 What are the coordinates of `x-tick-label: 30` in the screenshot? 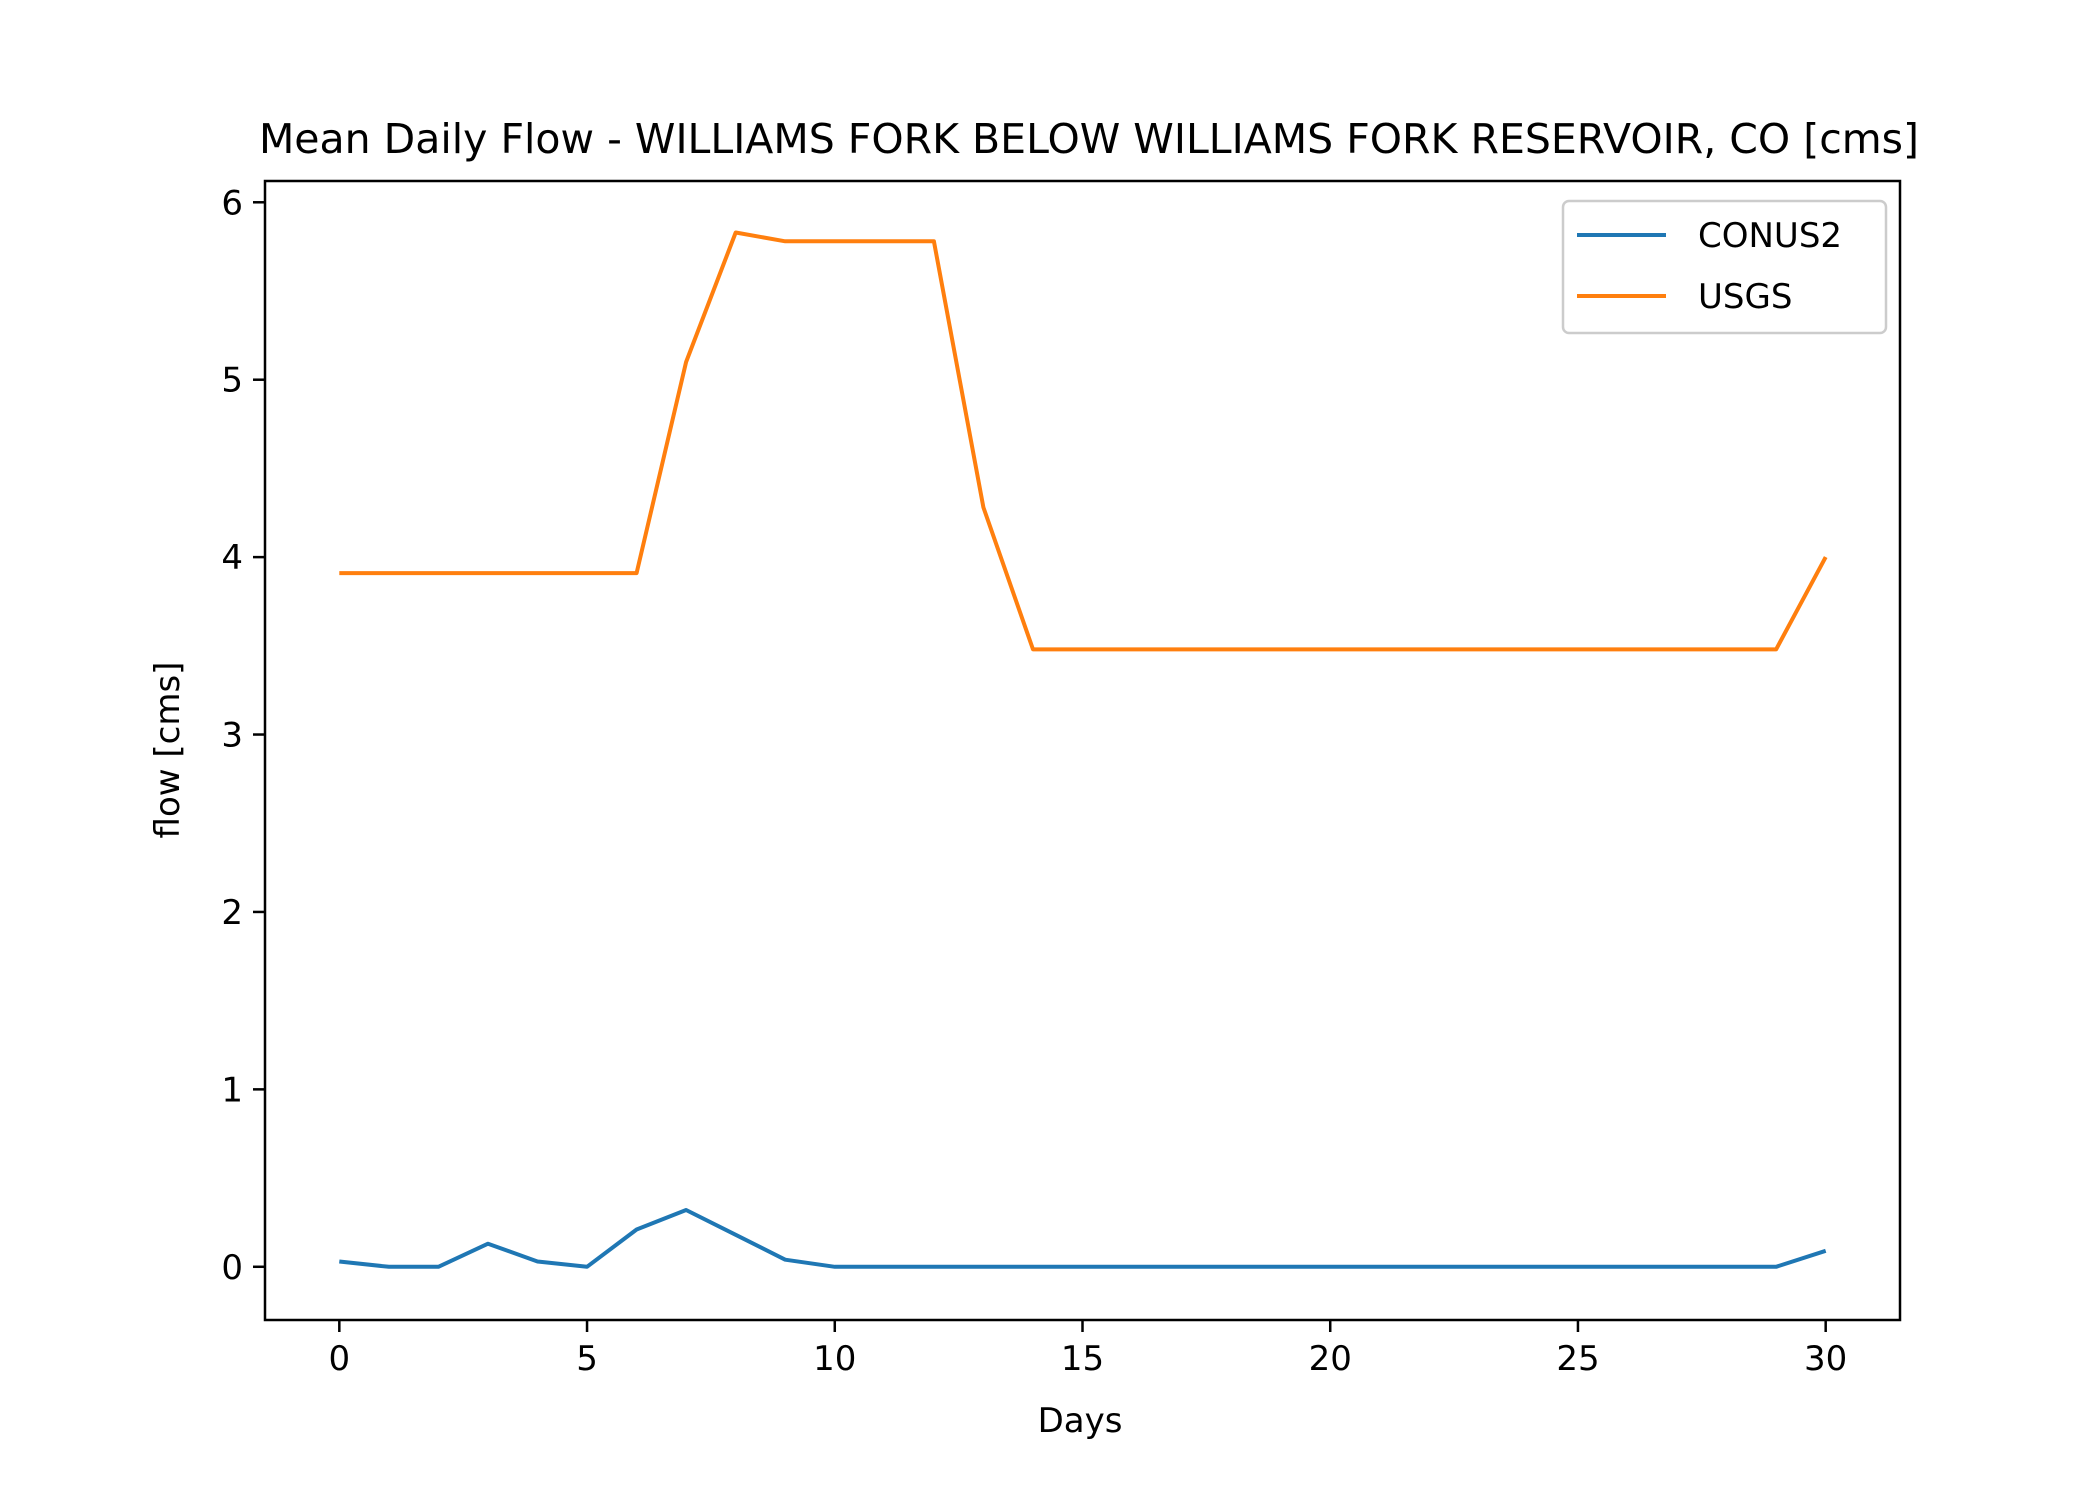 It's located at (1825, 1359).